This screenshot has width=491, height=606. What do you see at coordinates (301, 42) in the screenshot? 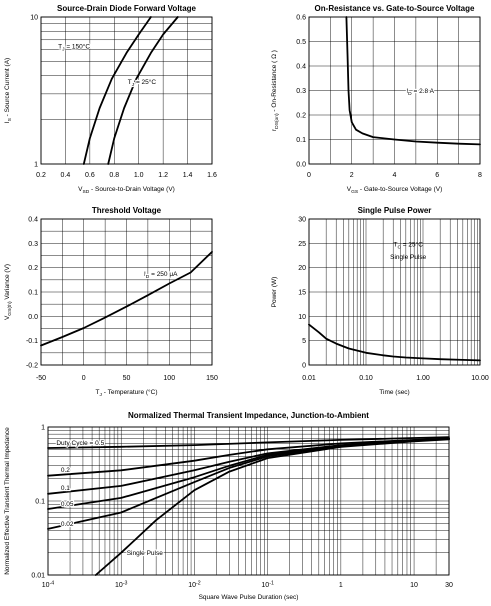
I see `y-tick-label: 0.5` at bounding box center [301, 42].